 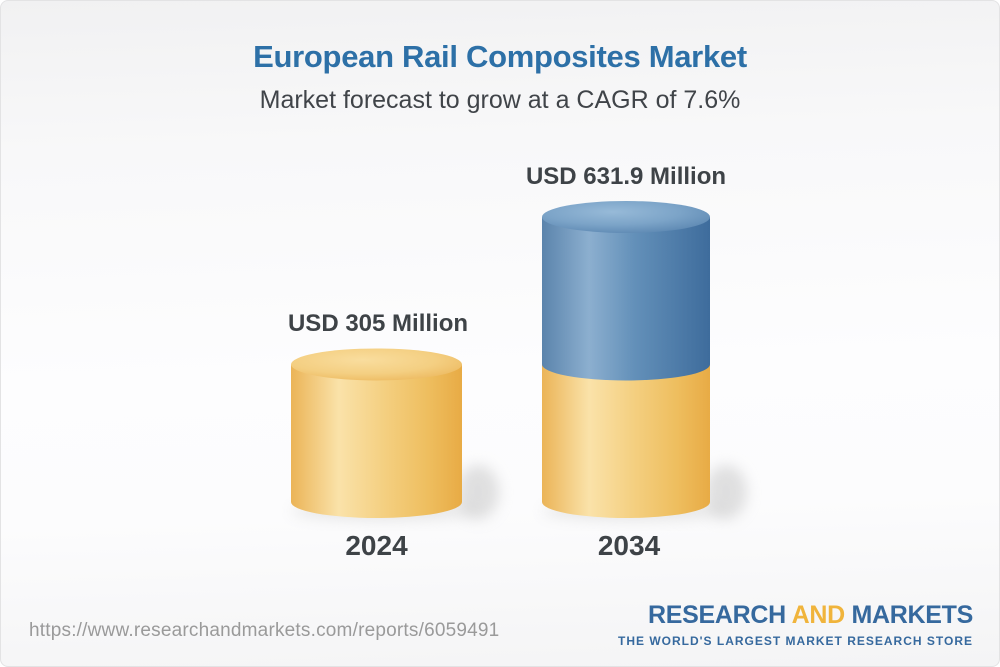 What do you see at coordinates (626, 217) in the screenshot?
I see `bar-2034-top-cap` at bounding box center [626, 217].